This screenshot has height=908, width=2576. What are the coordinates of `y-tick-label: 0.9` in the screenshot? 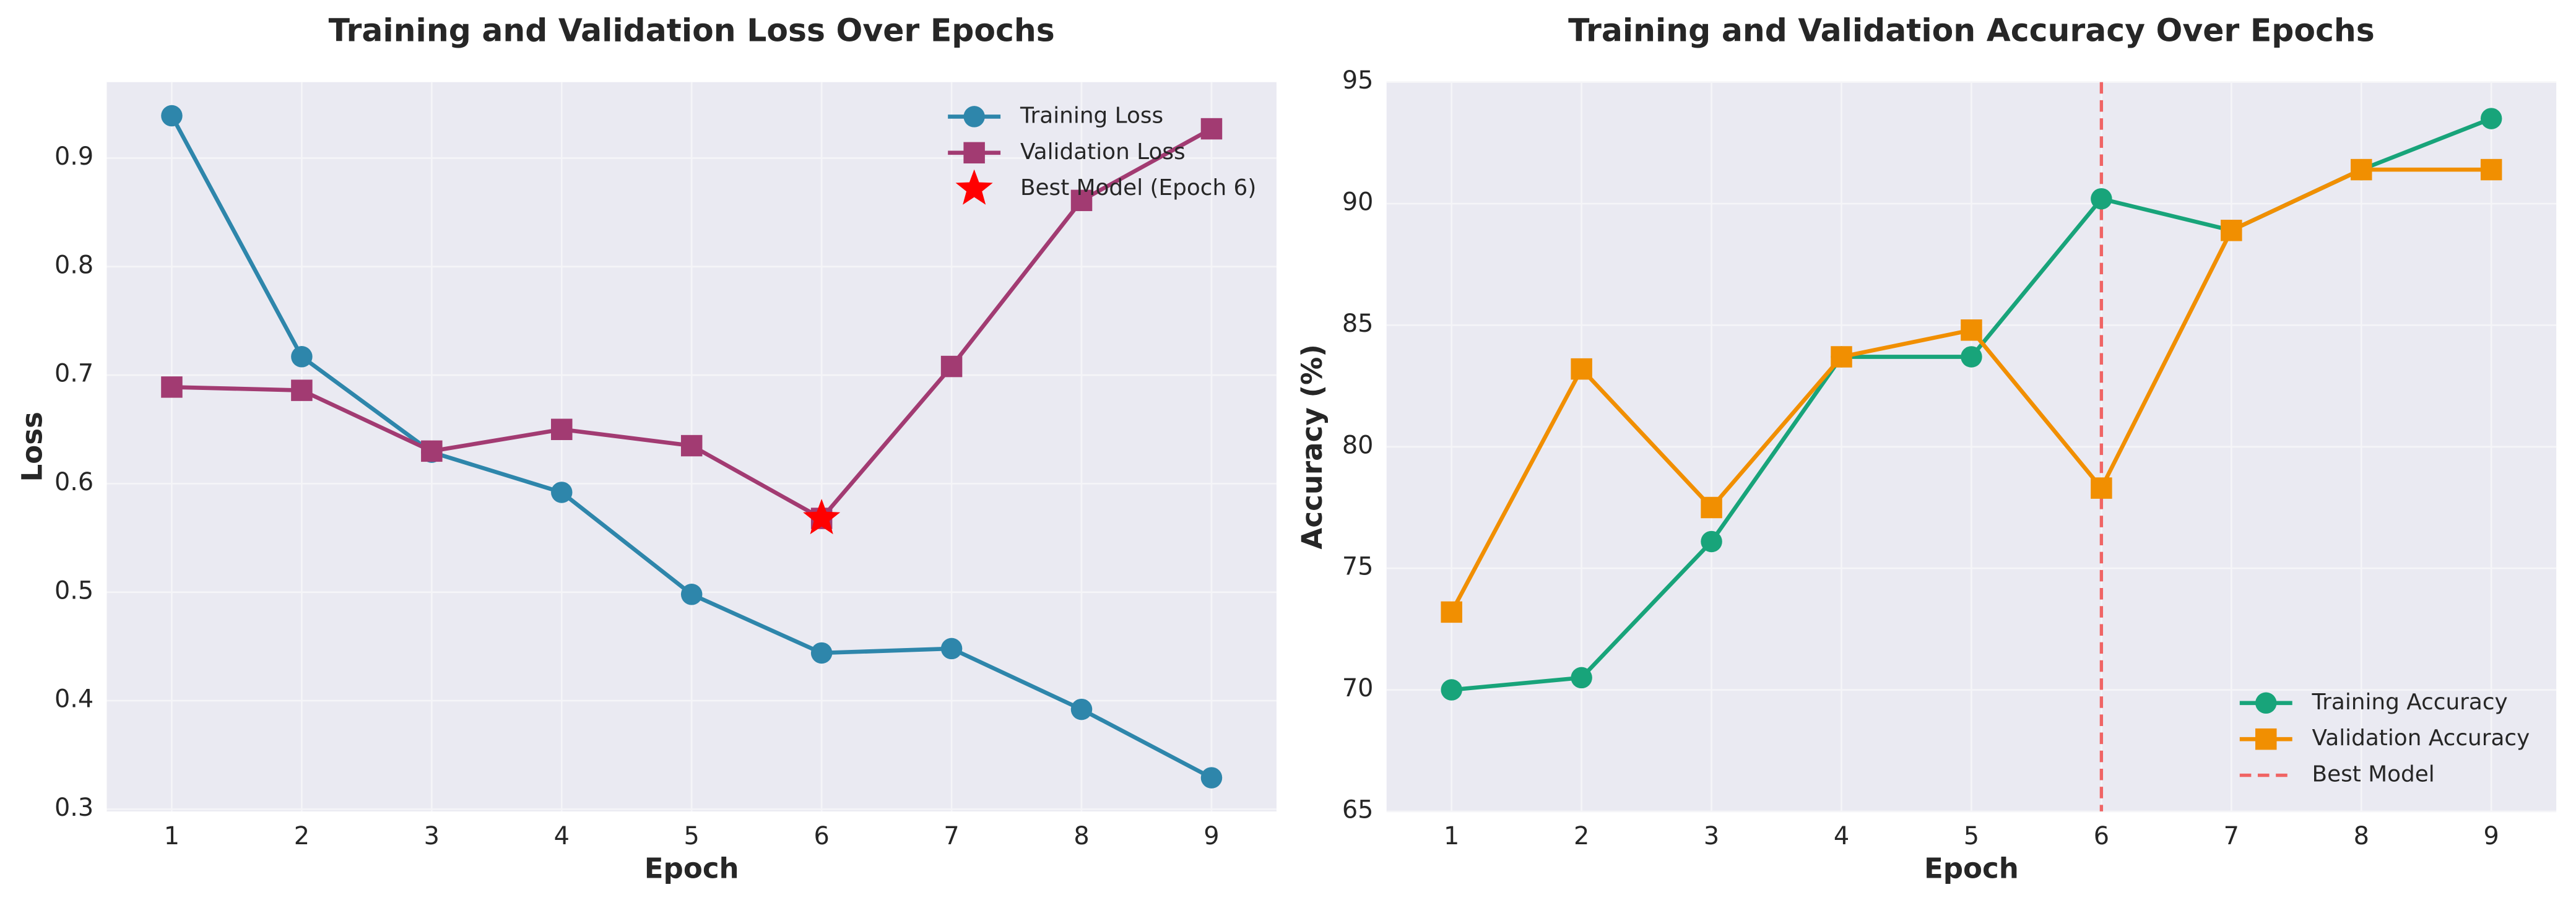 It's located at (73, 156).